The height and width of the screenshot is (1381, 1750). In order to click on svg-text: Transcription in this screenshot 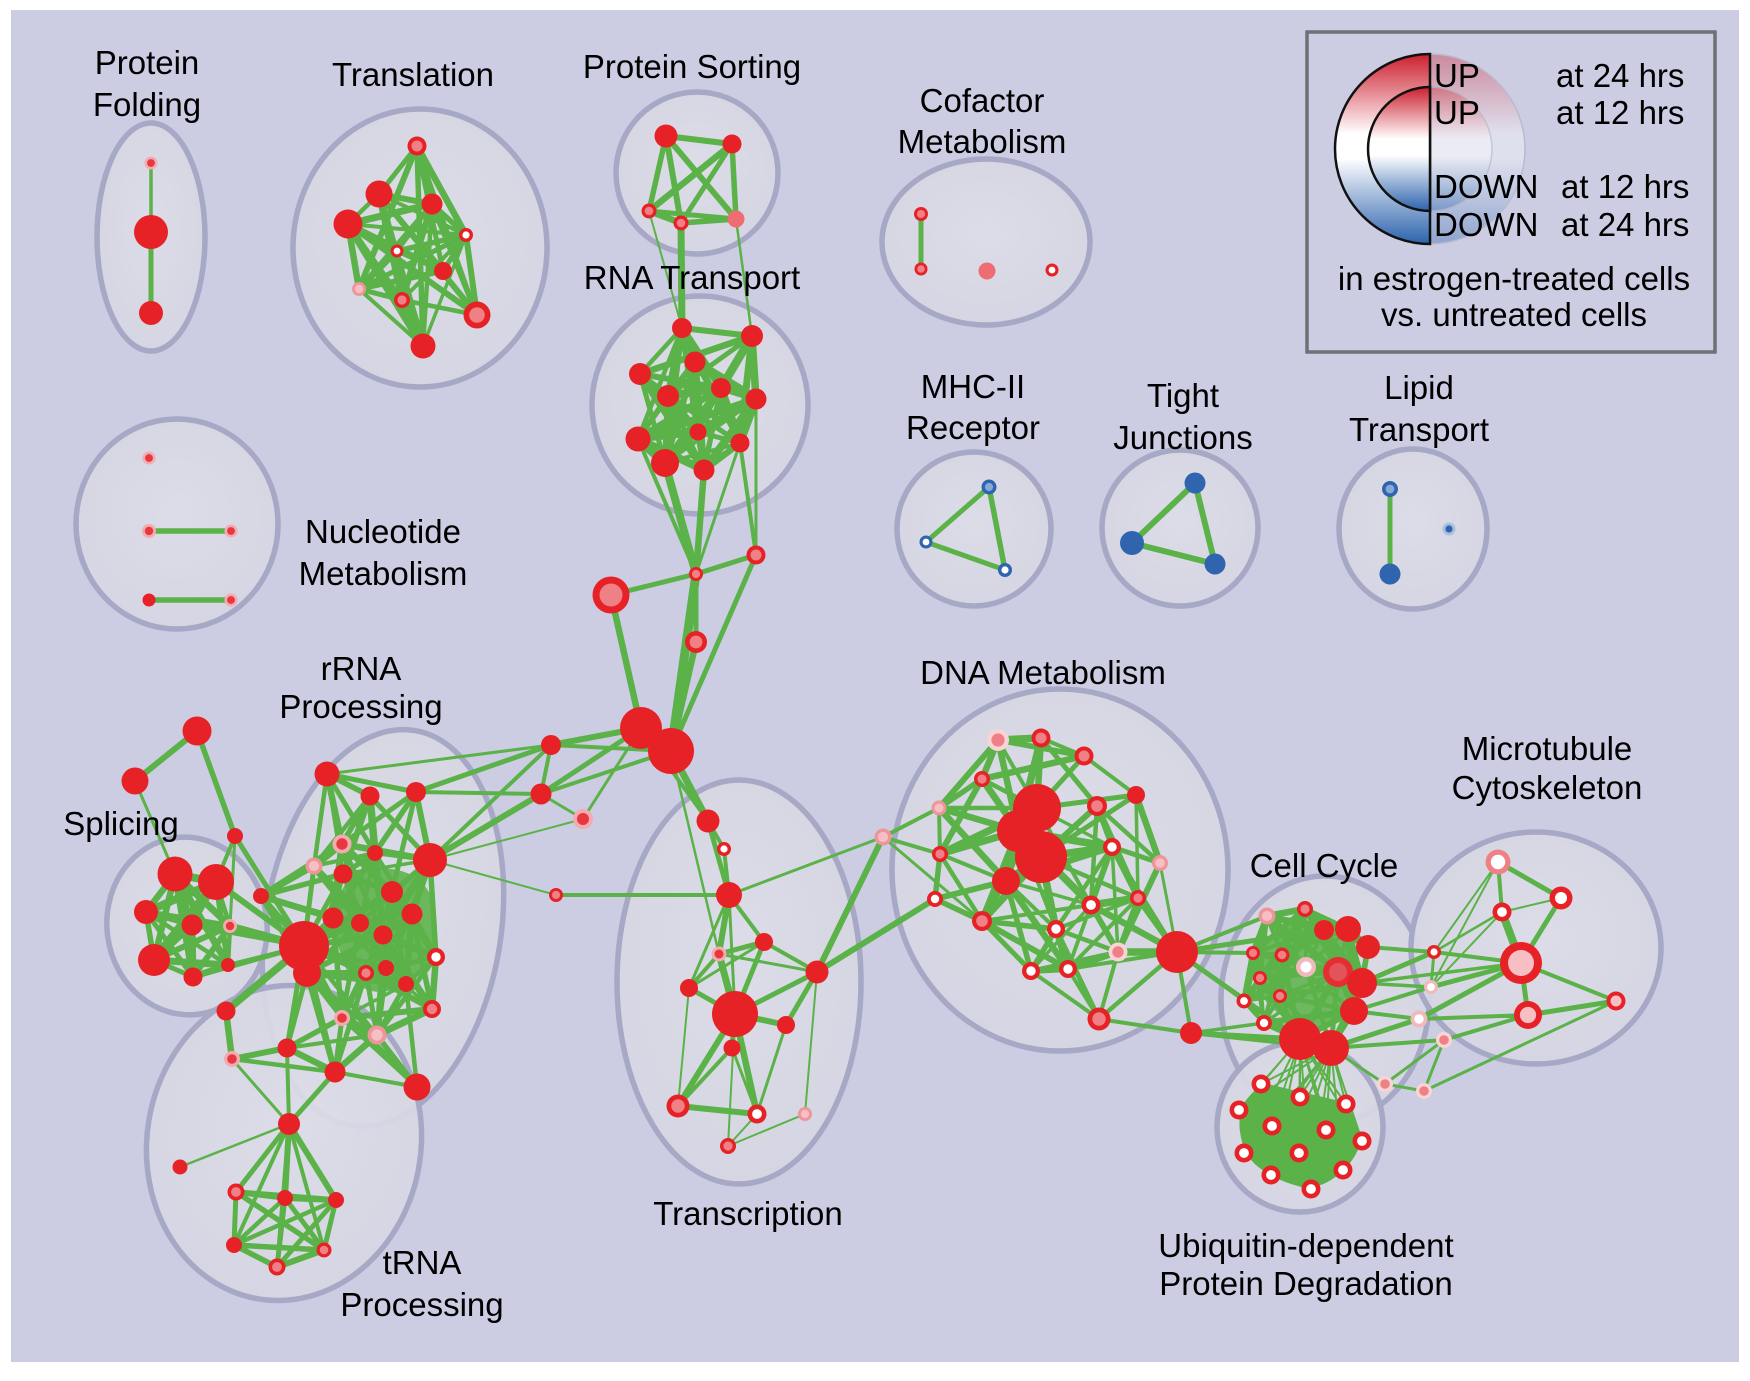, I will do `click(748, 1213)`.